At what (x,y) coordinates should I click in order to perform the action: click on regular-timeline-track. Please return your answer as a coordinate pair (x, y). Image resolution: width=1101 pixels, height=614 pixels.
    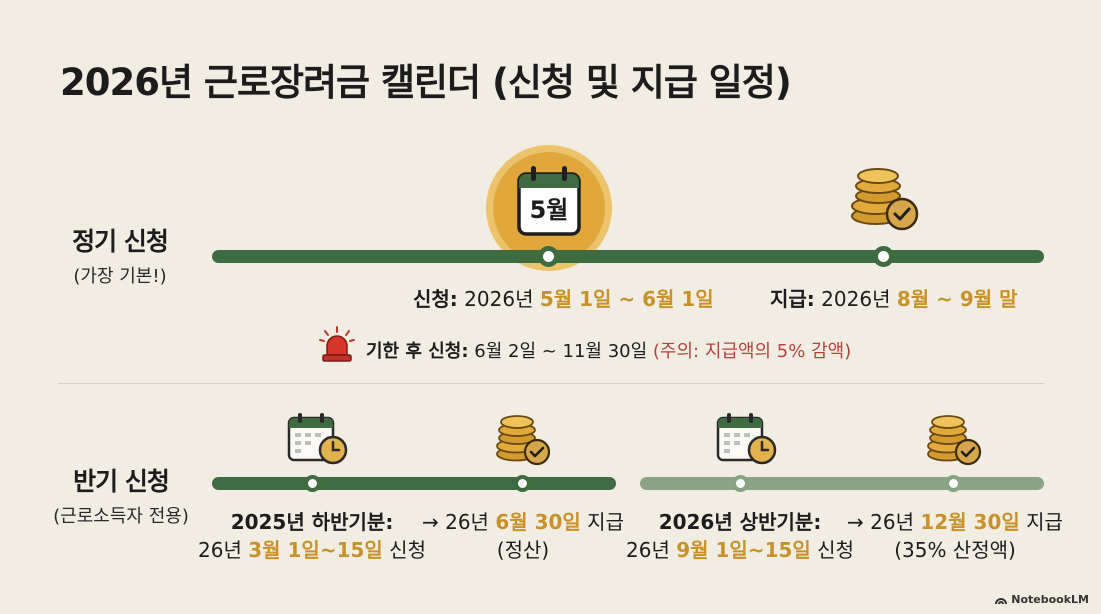
    Looking at the image, I should click on (628, 256).